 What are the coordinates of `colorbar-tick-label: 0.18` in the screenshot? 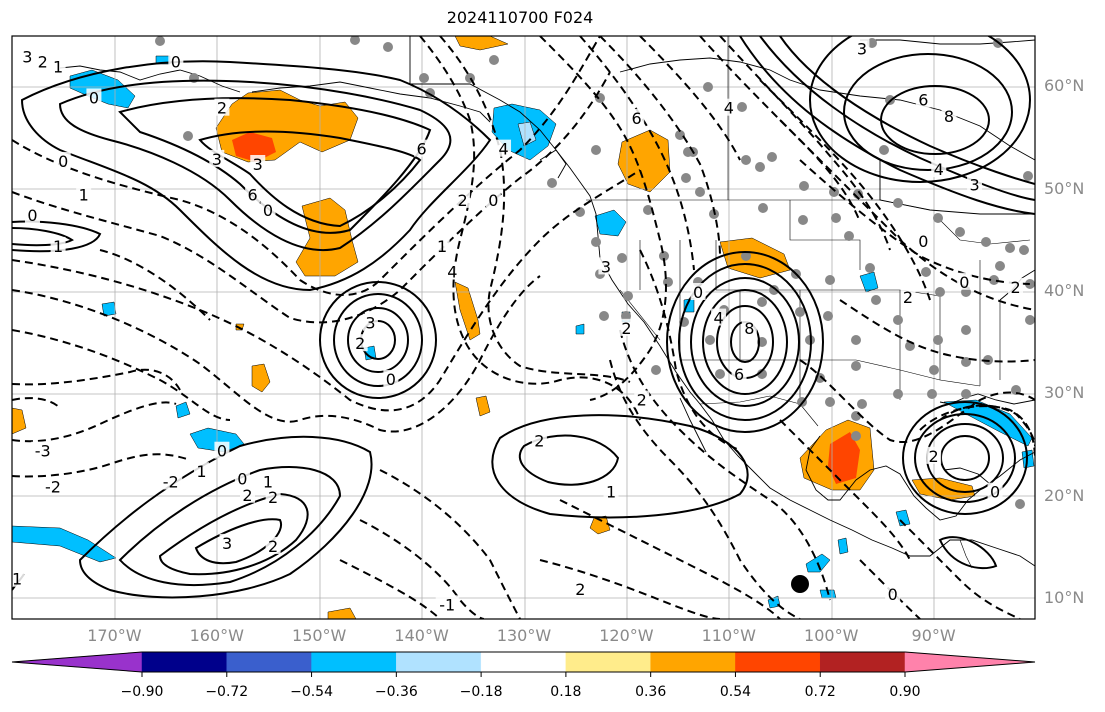 It's located at (566, 692).